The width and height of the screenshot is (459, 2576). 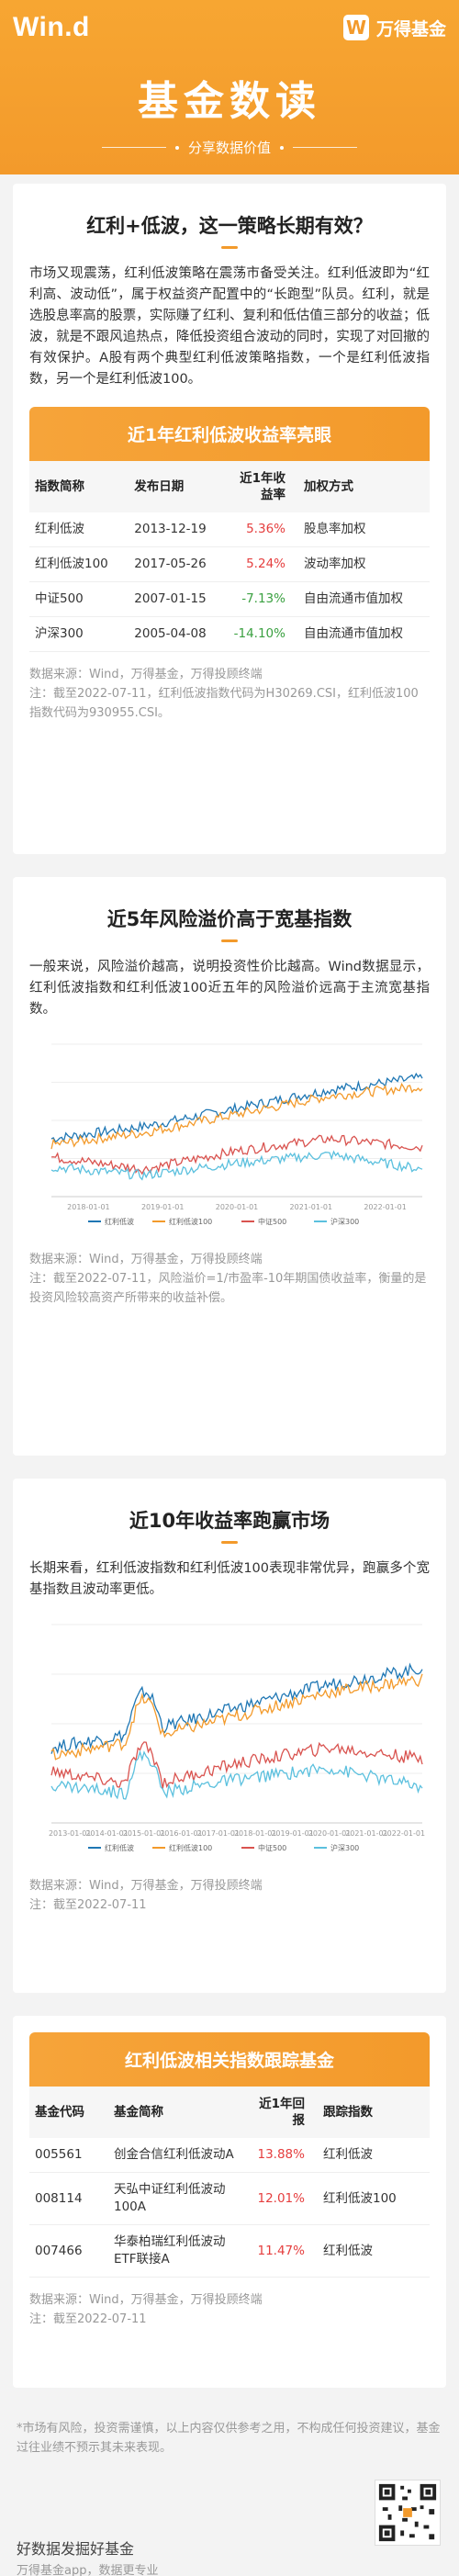 I want to click on column-header: 基金简称, so click(x=176, y=2112).